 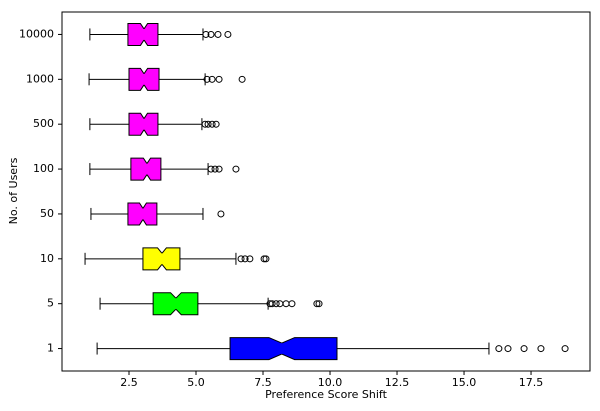 What do you see at coordinates (47, 213) in the screenshot?
I see `y-tick-label: 50` at bounding box center [47, 213].